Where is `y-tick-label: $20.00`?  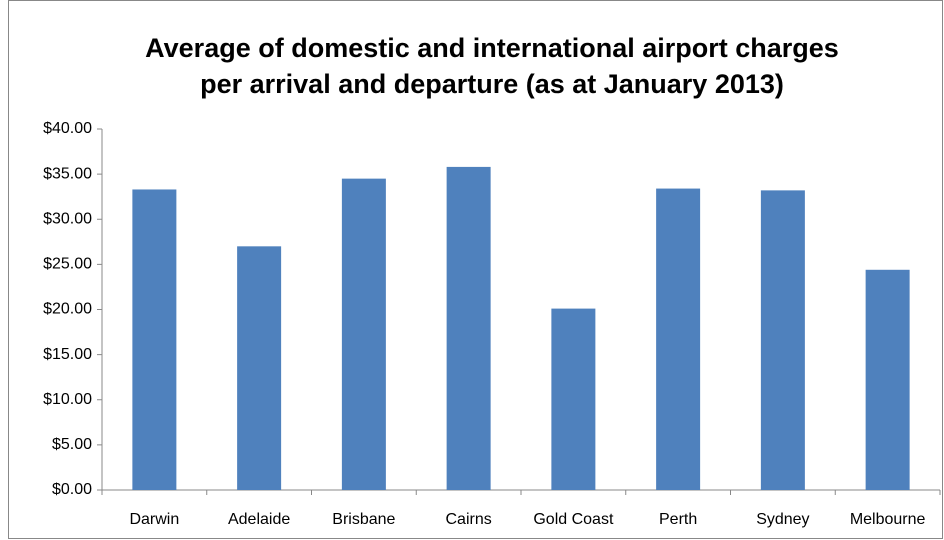
y-tick-label: $20.00 is located at coordinates (67, 309).